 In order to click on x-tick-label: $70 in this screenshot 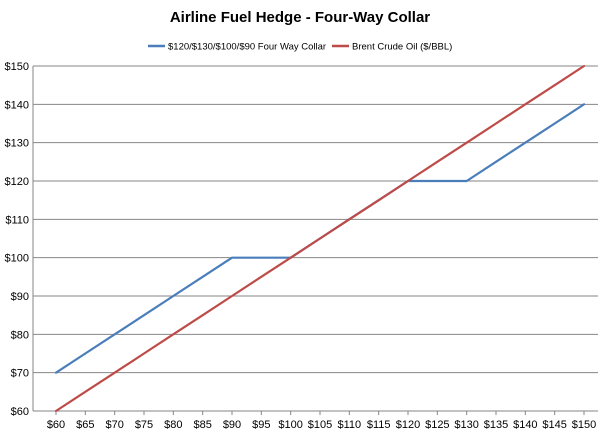, I will do `click(114, 425)`.